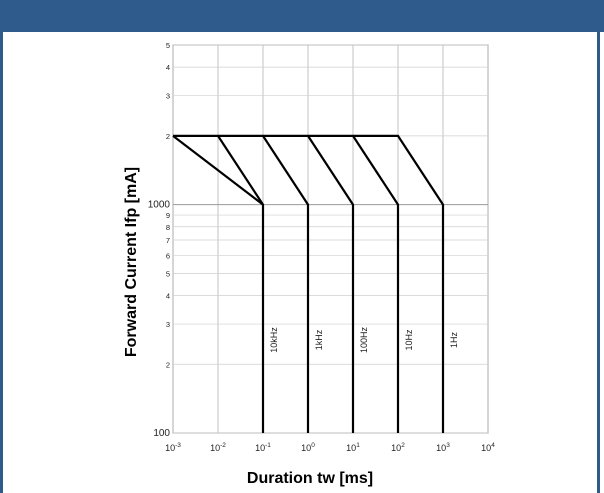  Describe the element at coordinates (168, 227) in the screenshot. I see `y-tick-label: 8` at that location.